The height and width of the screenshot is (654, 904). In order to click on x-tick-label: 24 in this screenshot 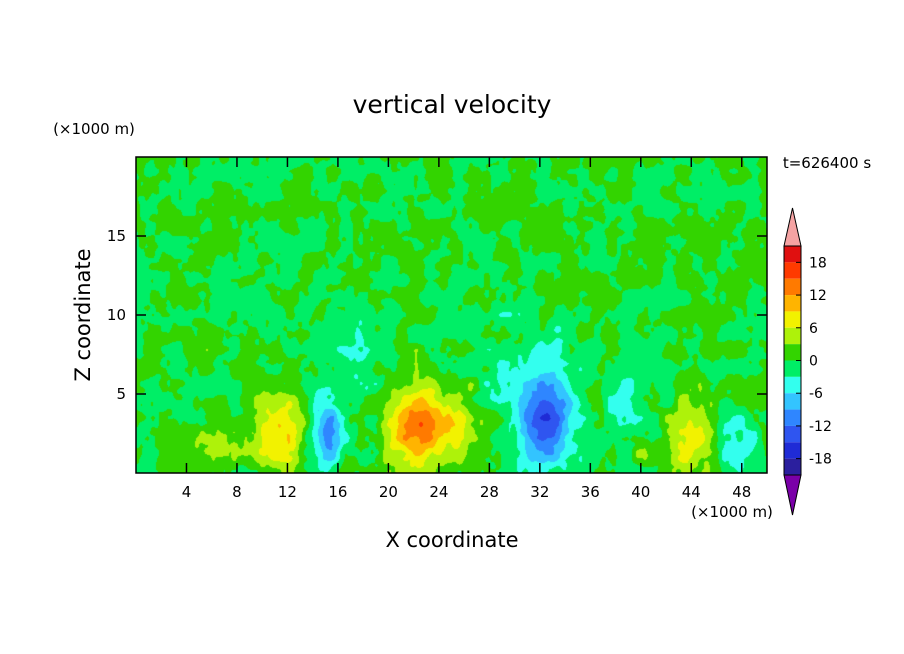, I will do `click(438, 492)`.